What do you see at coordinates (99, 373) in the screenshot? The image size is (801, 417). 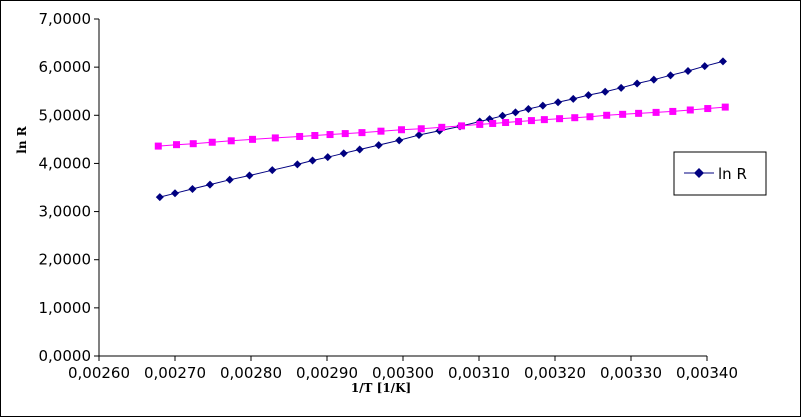 I see `x-tick-label: 0,00260` at bounding box center [99, 373].